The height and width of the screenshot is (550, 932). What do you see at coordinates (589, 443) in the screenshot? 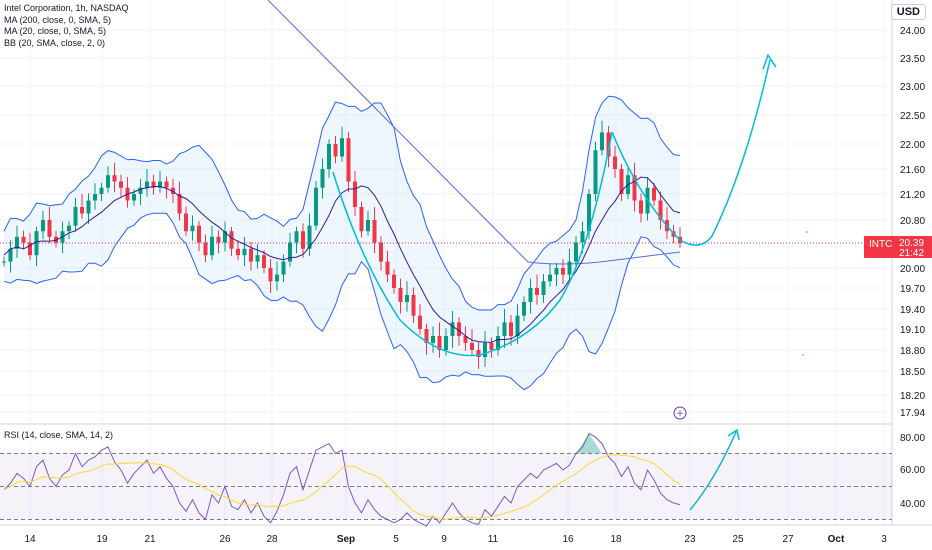
I see `rsi-overbought-fill` at bounding box center [589, 443].